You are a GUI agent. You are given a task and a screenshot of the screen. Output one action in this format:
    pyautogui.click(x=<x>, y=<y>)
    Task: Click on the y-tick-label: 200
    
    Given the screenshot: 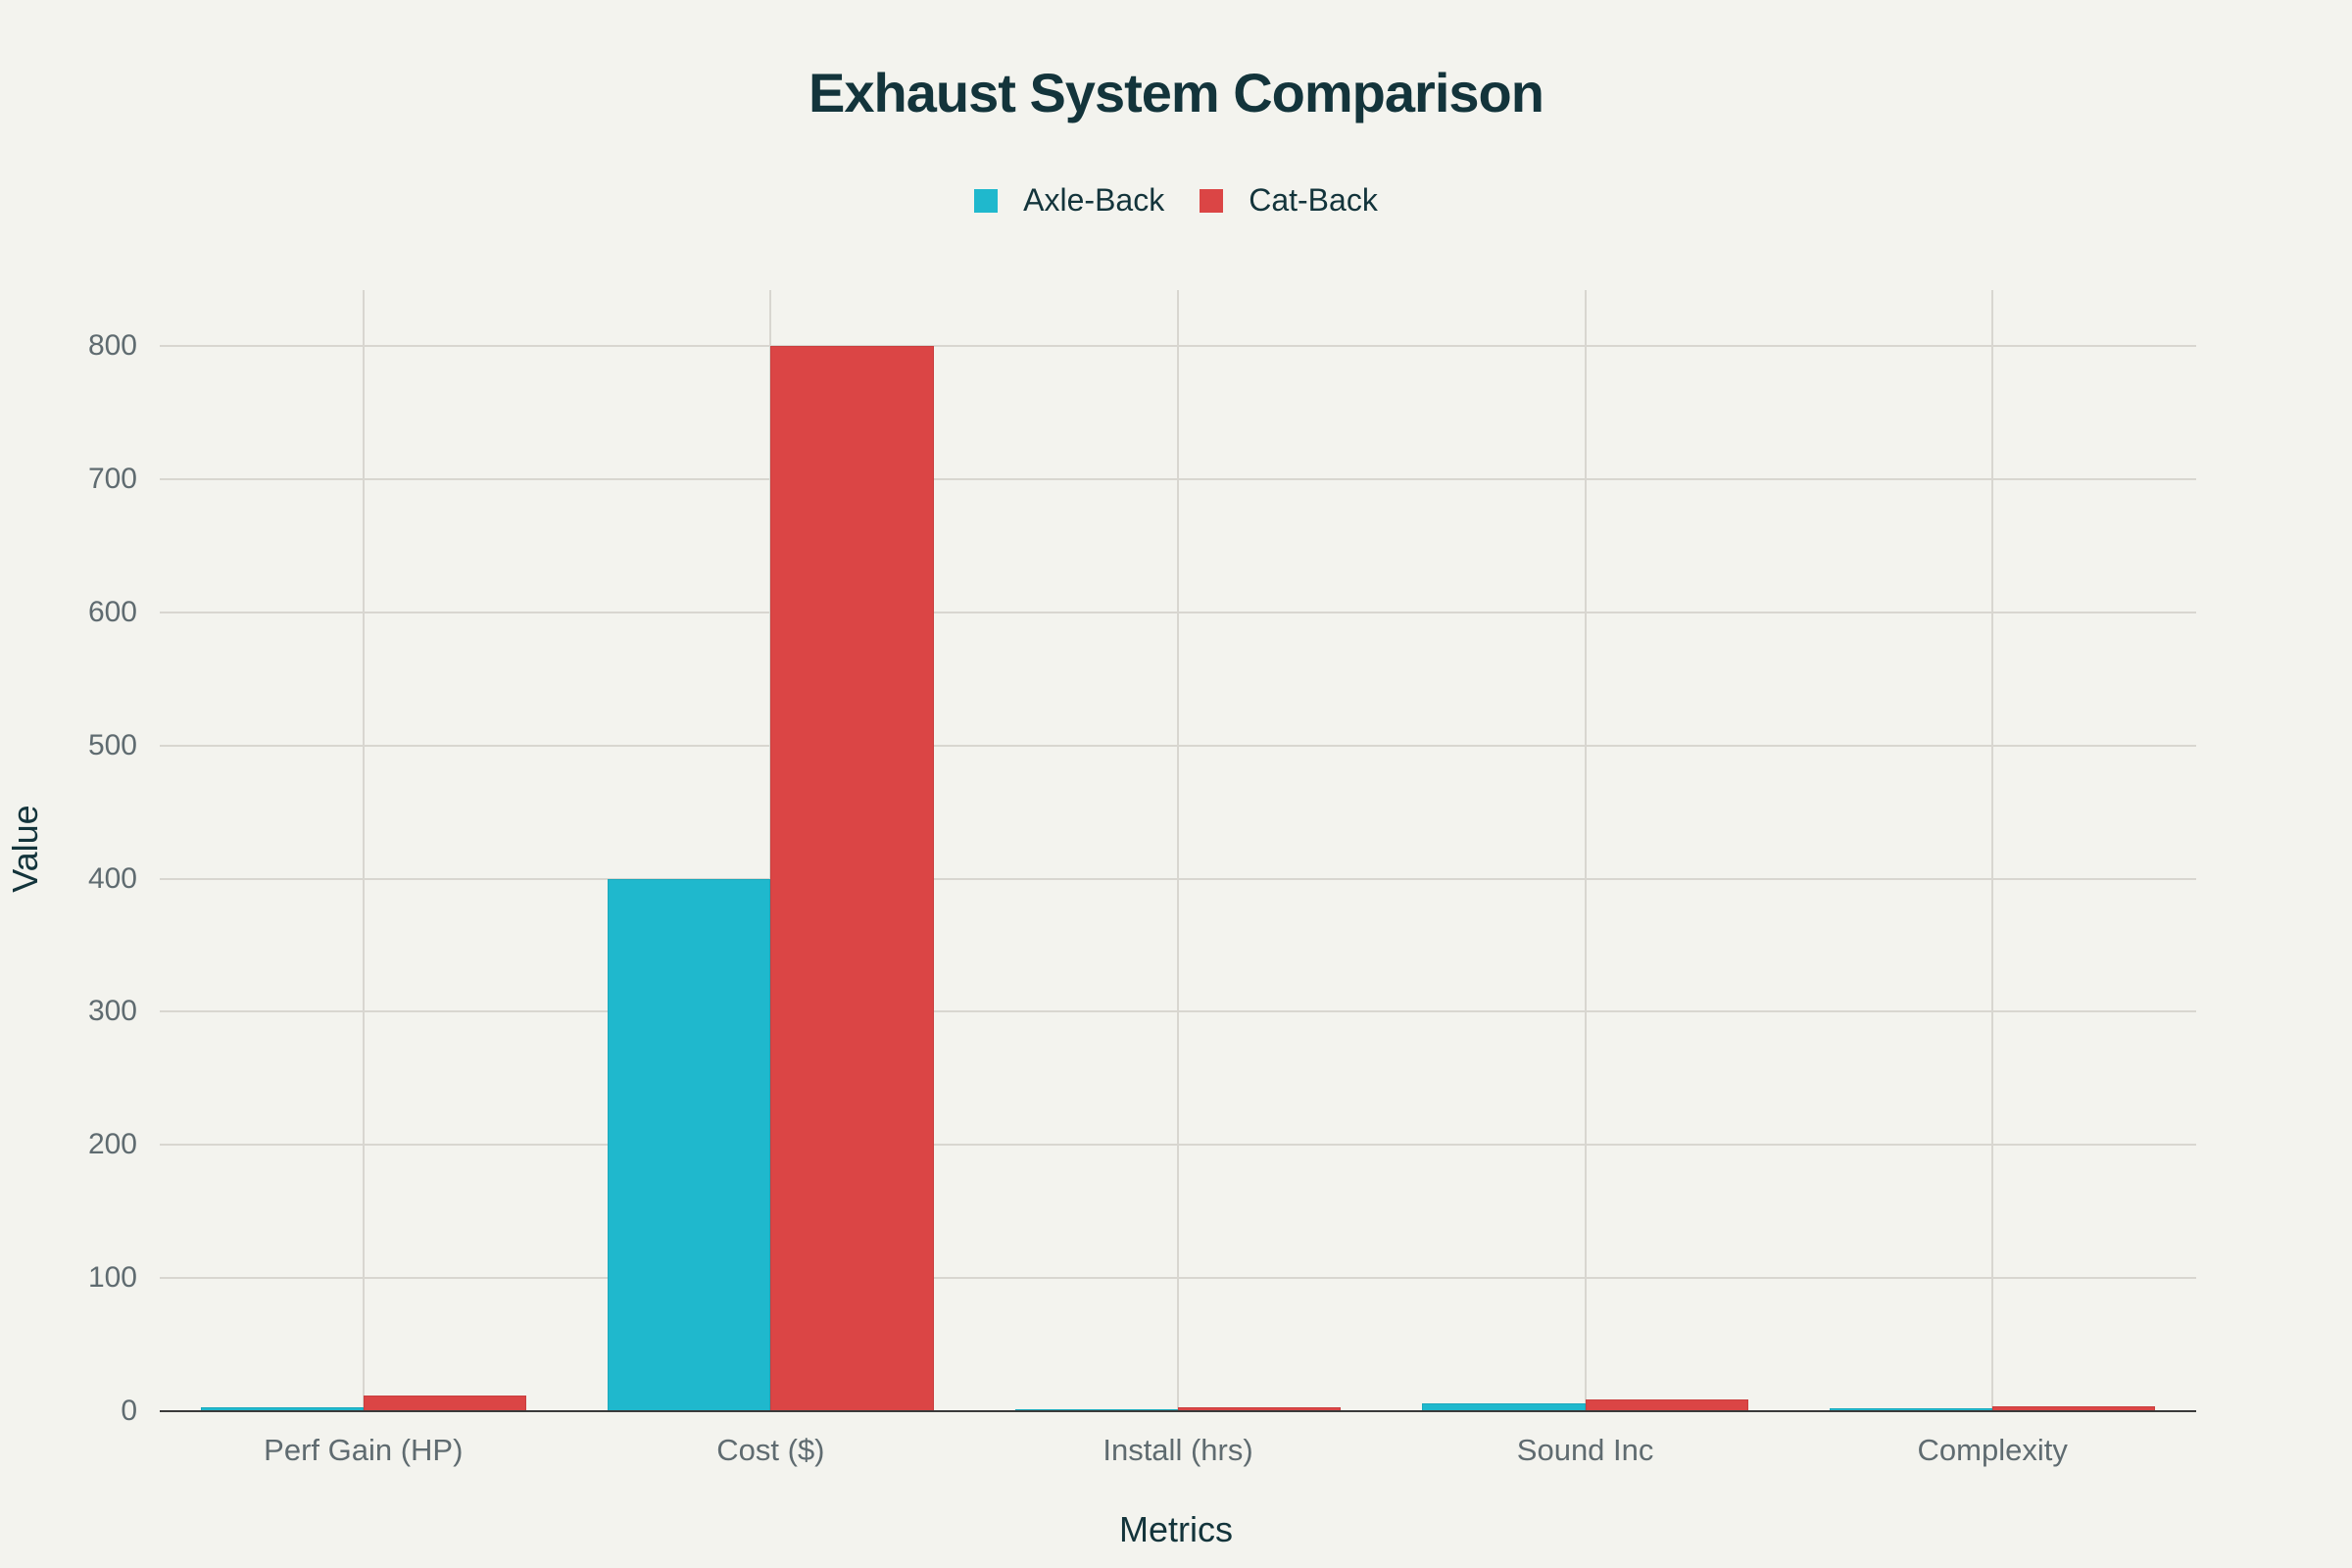 What is the action you would take?
    pyautogui.click(x=112, y=1144)
    